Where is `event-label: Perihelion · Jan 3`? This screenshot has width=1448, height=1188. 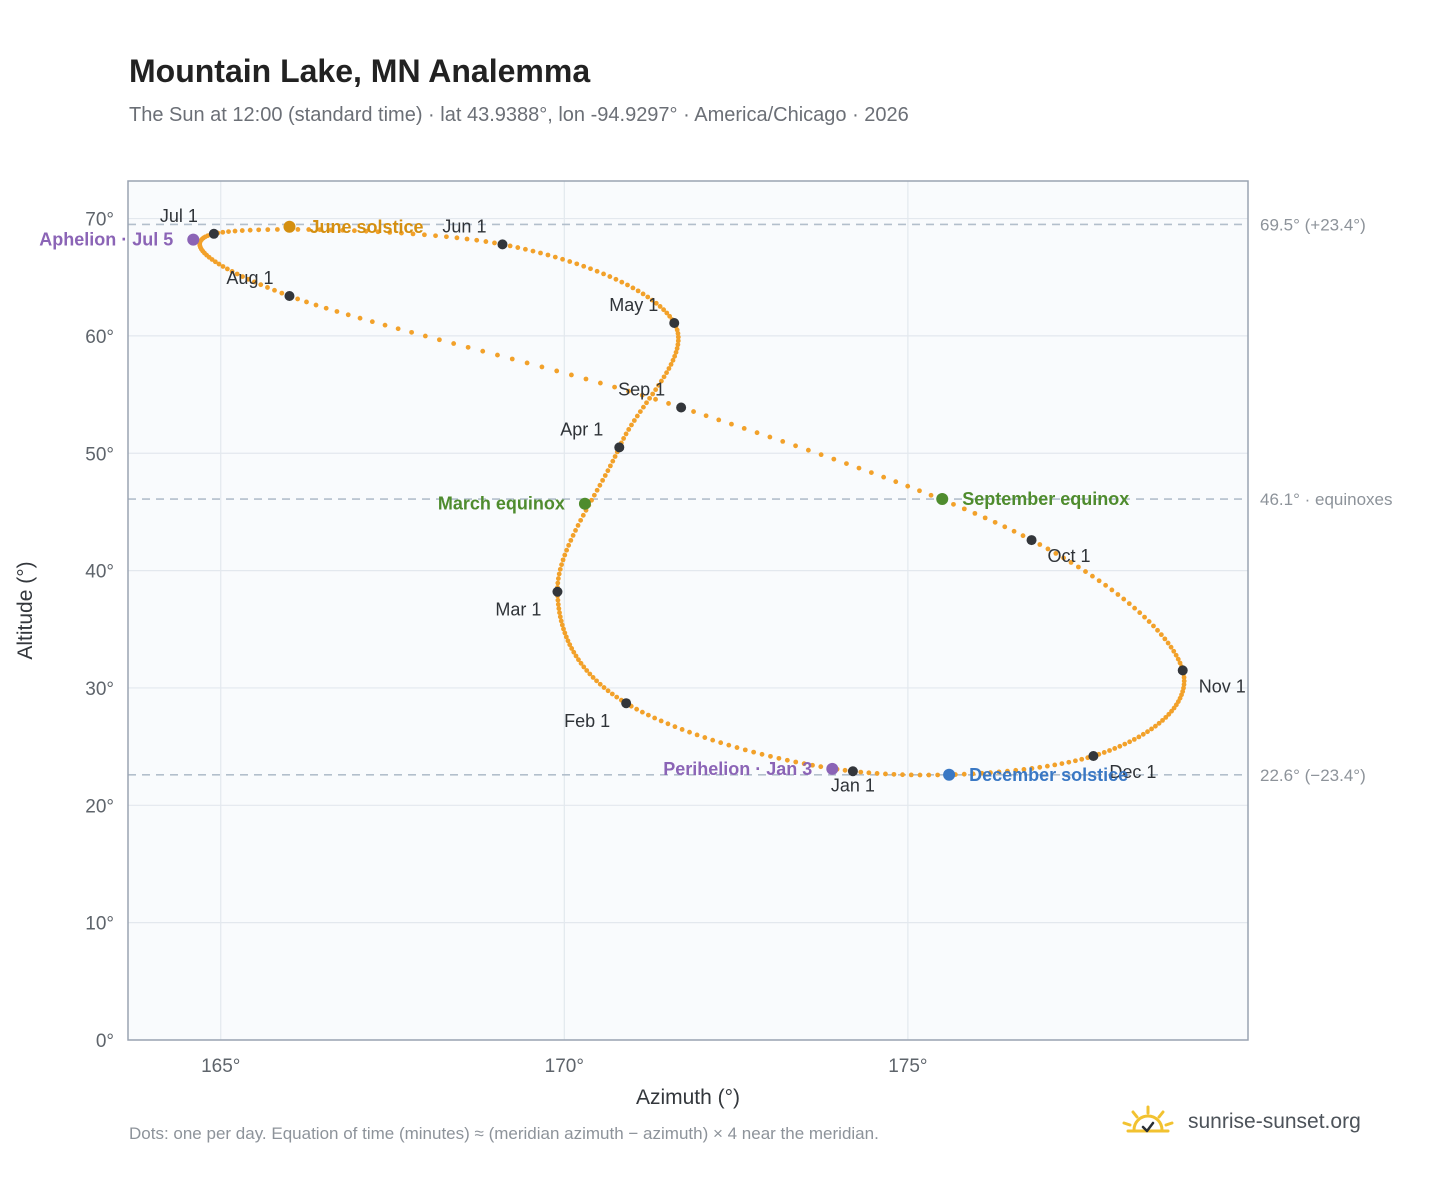 event-label: Perihelion · Jan 3 is located at coordinates (737, 769).